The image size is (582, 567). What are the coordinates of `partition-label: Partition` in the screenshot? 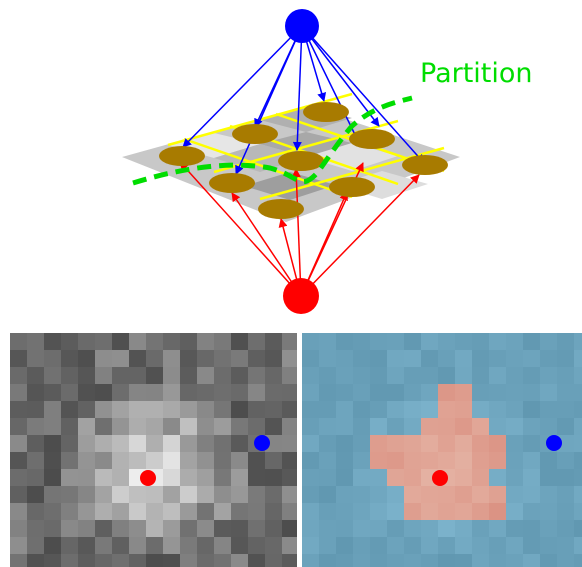 It's located at (476, 73).